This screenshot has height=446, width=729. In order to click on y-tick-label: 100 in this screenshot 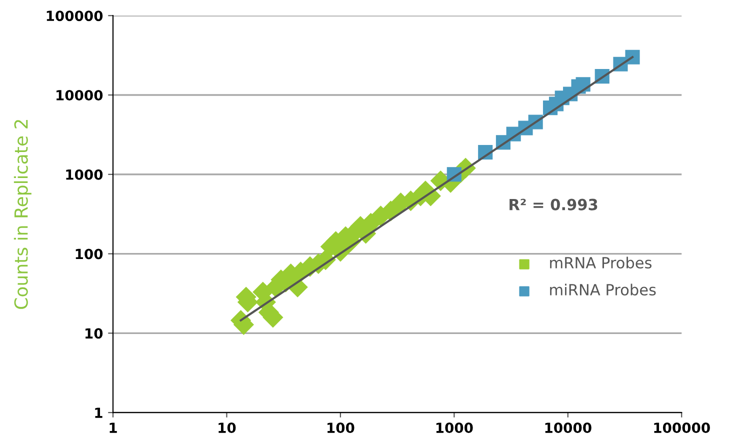, I will do `click(89, 254)`.